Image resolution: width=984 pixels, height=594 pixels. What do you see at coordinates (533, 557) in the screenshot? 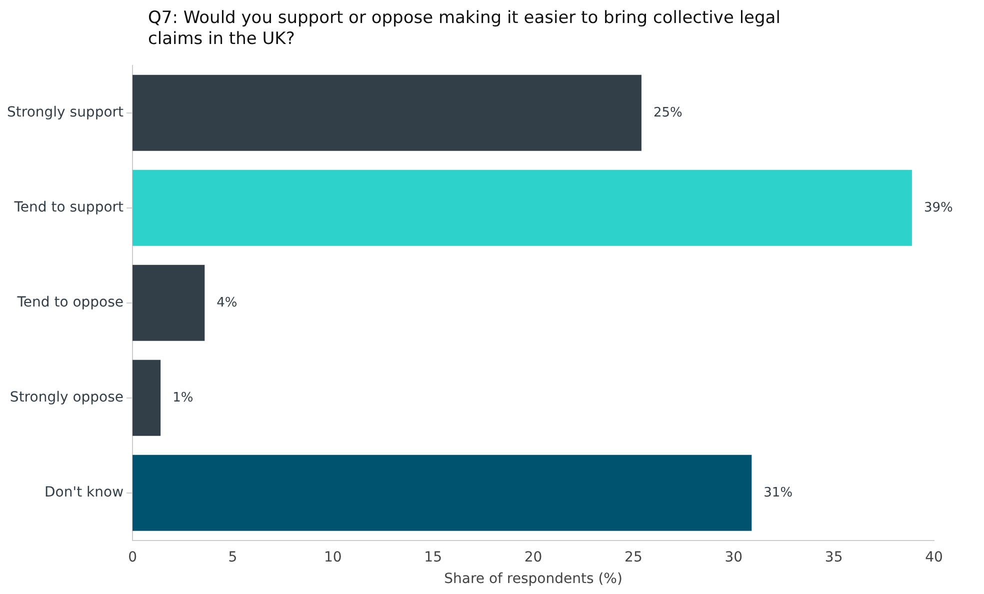
I see `x-tick-label: 20` at bounding box center [533, 557].